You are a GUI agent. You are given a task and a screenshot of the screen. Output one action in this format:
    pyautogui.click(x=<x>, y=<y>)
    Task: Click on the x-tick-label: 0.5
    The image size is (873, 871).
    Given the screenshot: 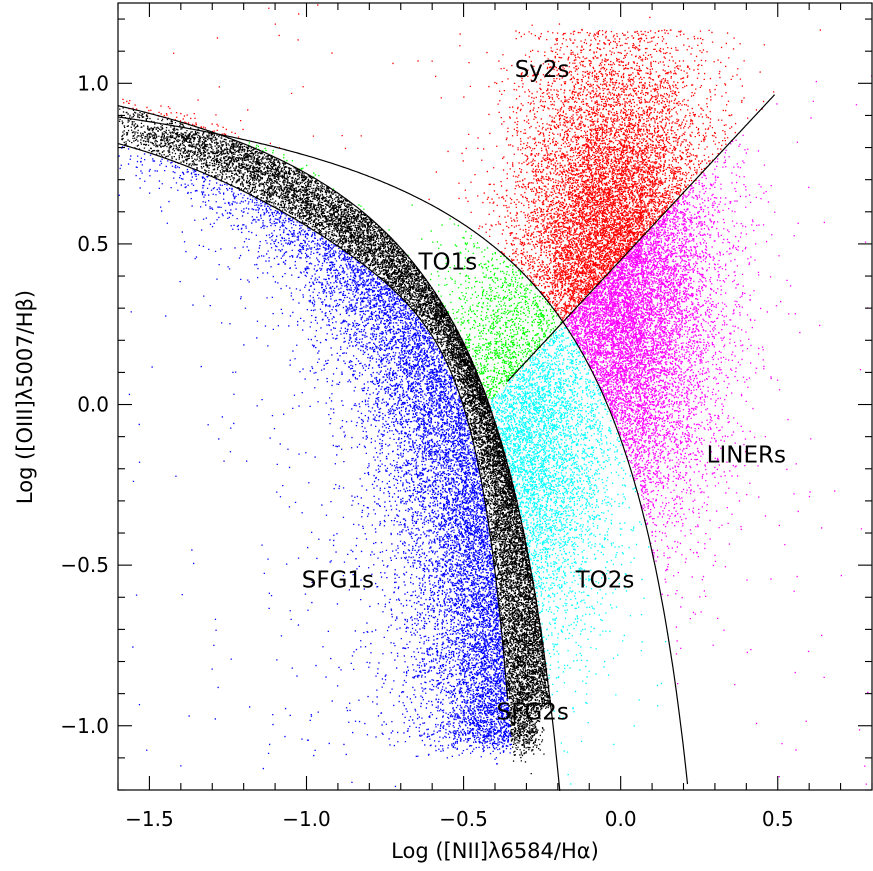 What is the action you would take?
    pyautogui.click(x=778, y=819)
    